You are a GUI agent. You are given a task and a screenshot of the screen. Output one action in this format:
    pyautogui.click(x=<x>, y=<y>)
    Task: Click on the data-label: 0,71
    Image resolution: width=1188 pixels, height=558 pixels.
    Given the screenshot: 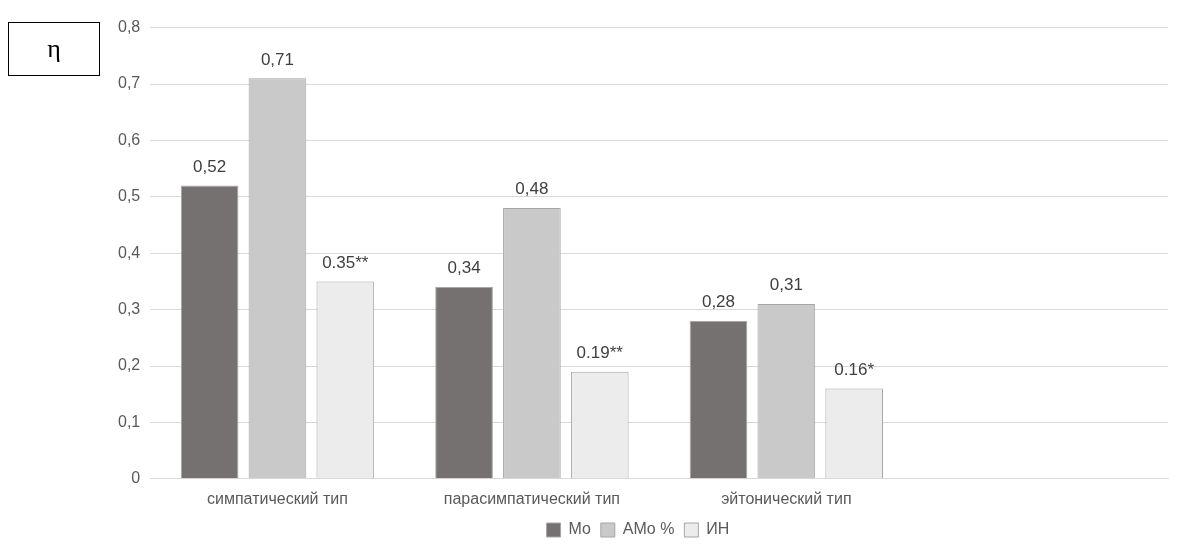 What is the action you would take?
    pyautogui.click(x=277, y=59)
    